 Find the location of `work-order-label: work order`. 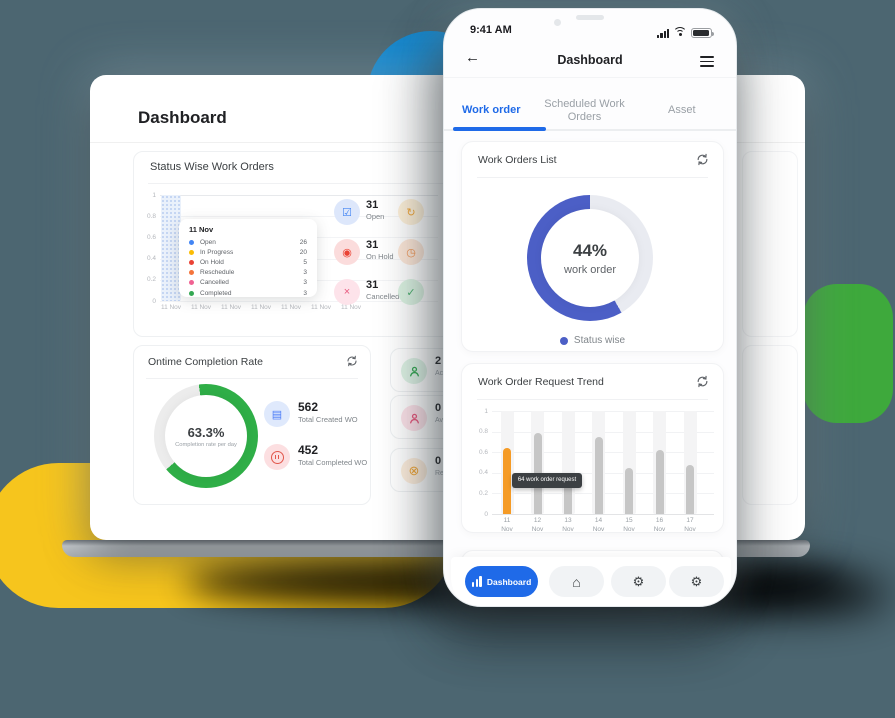

work-order-label: work order is located at coordinates (590, 269).